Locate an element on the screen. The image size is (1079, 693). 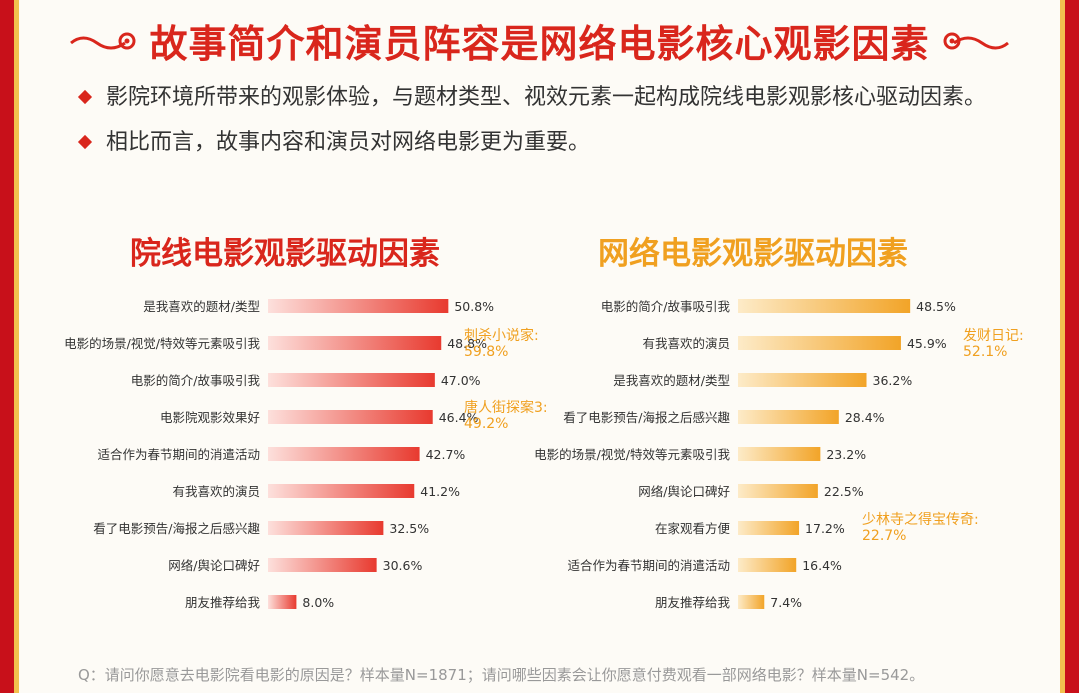
callout-value: 59.8% is located at coordinates (486, 352).